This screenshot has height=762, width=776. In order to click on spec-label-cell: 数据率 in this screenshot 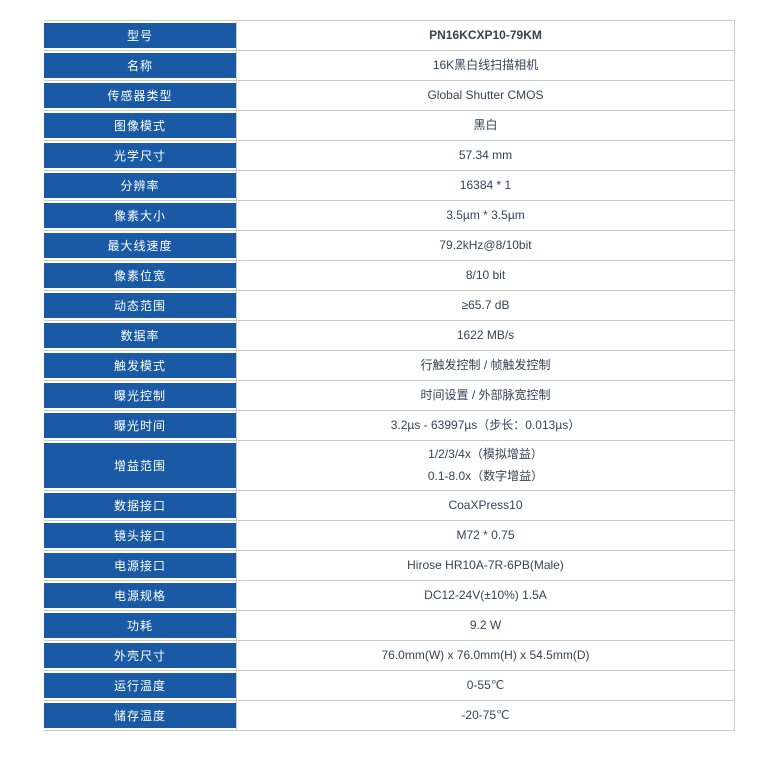, I will do `click(140, 335)`.